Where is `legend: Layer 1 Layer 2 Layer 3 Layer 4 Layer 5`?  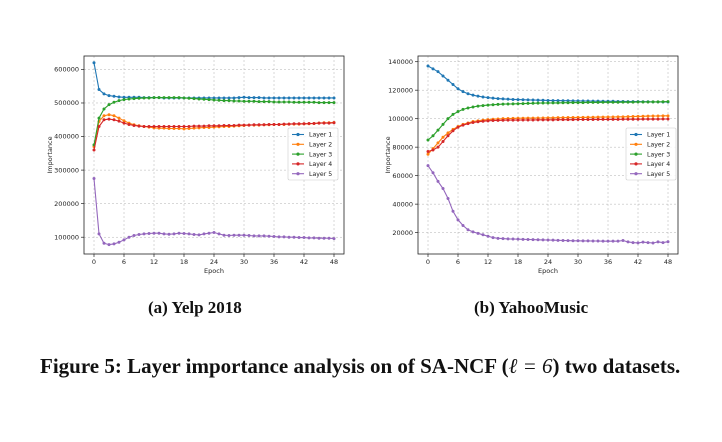
legend: Layer 1 Layer 2 Layer 3 Layer 4 Layer 5 is located at coordinates (651, 154).